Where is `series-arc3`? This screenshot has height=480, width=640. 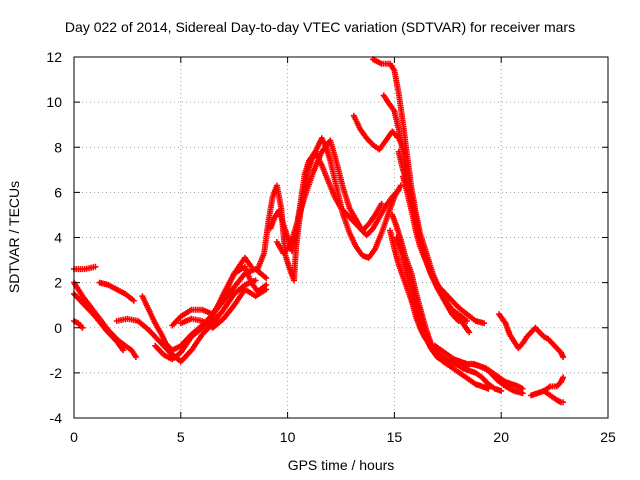 series-arc3 is located at coordinates (78, 324).